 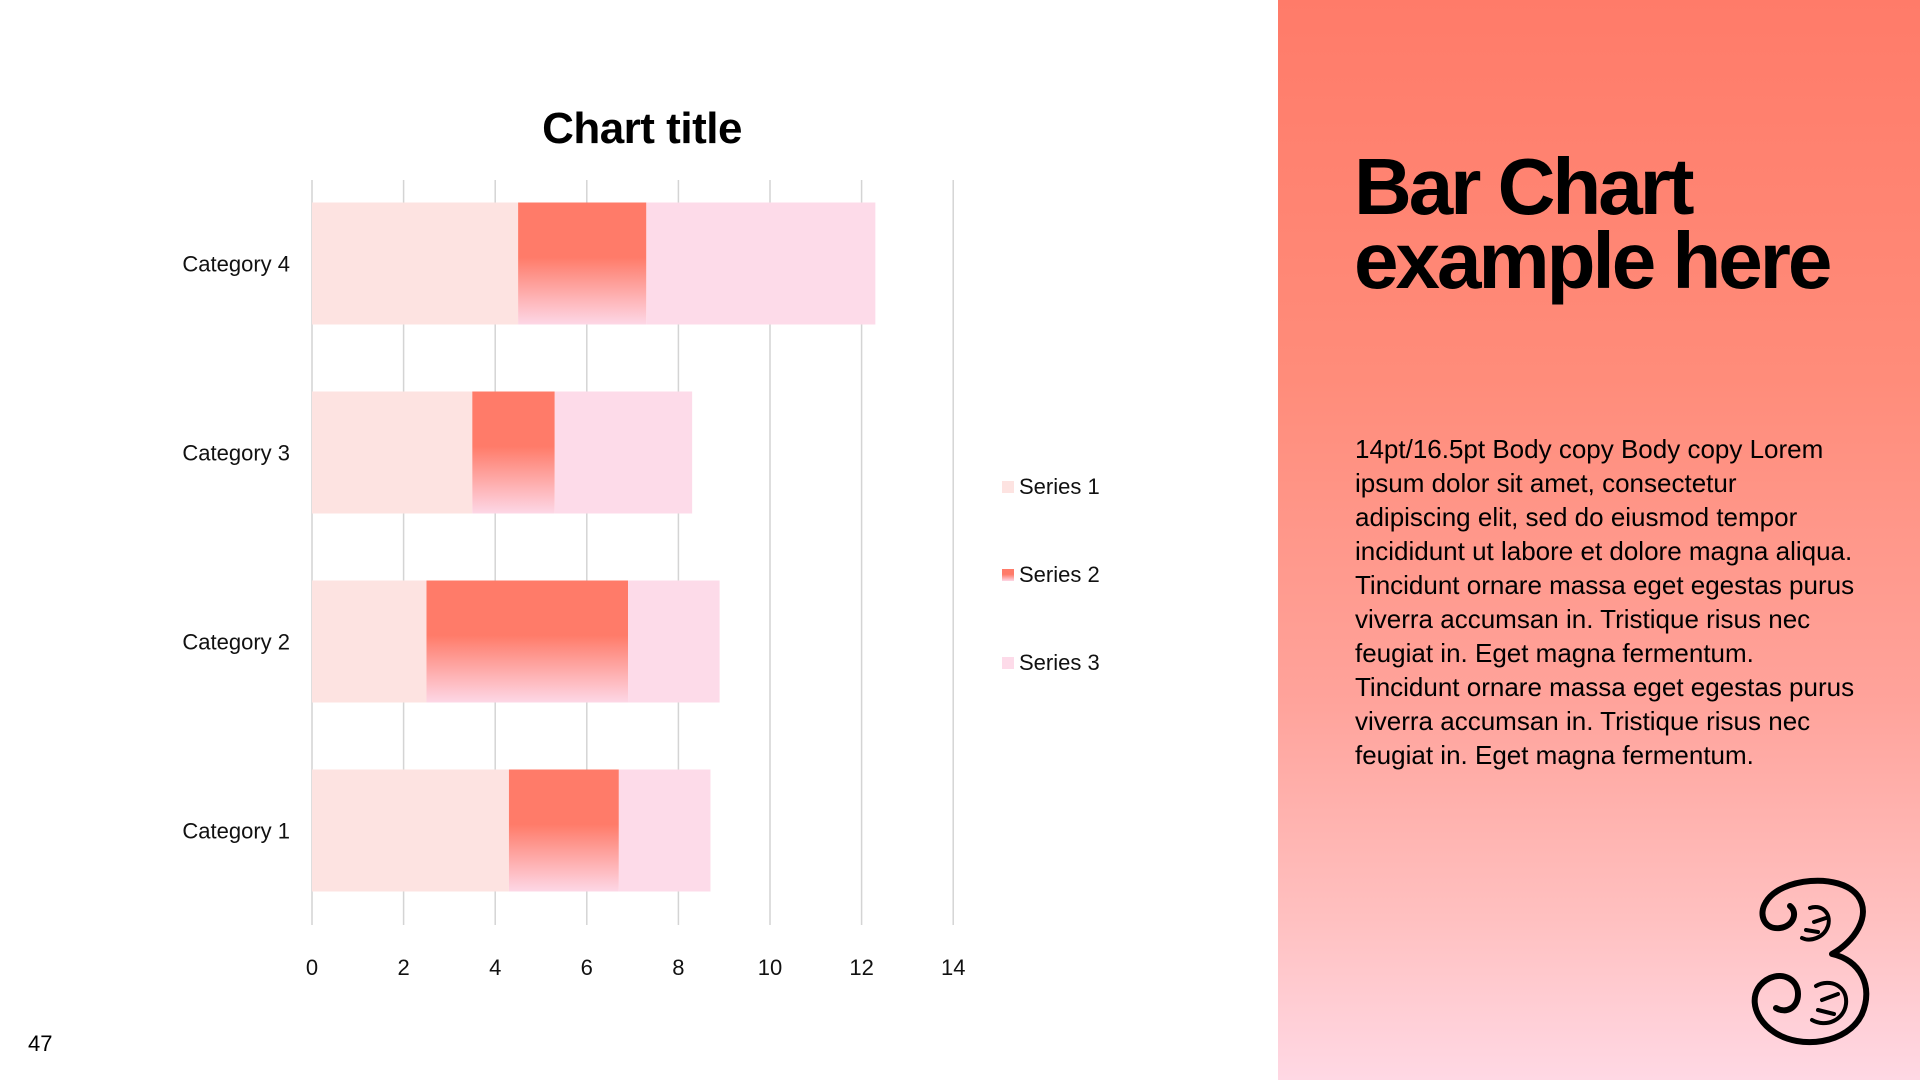 I want to click on x-tick-label: 14, so click(x=953, y=967).